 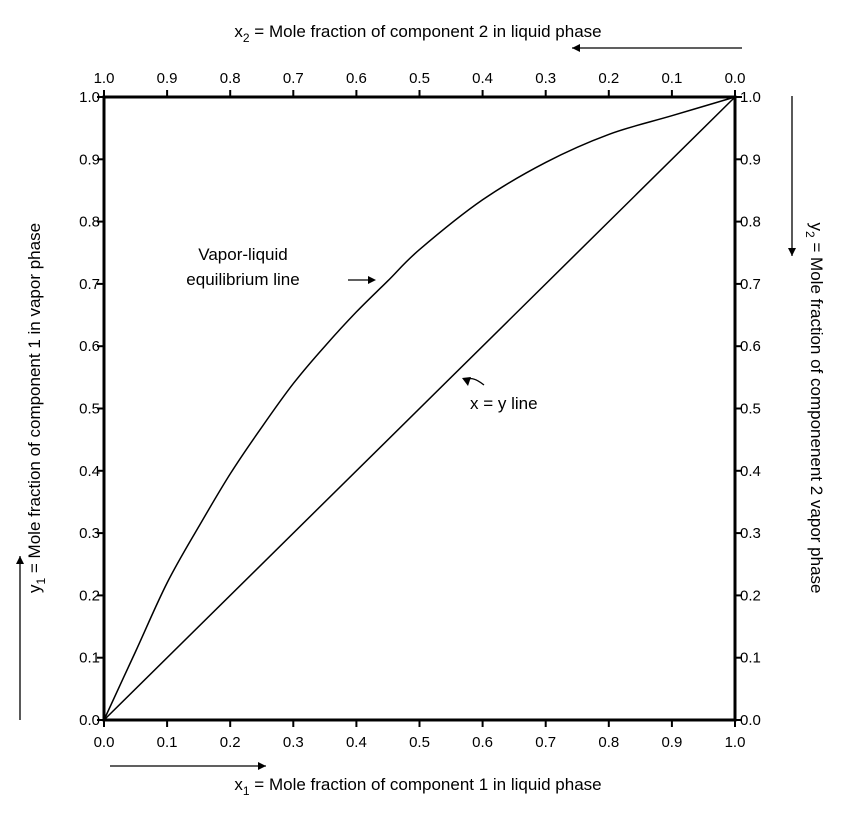 I want to click on bottom-tick-label: 0.4, so click(x=356, y=742).